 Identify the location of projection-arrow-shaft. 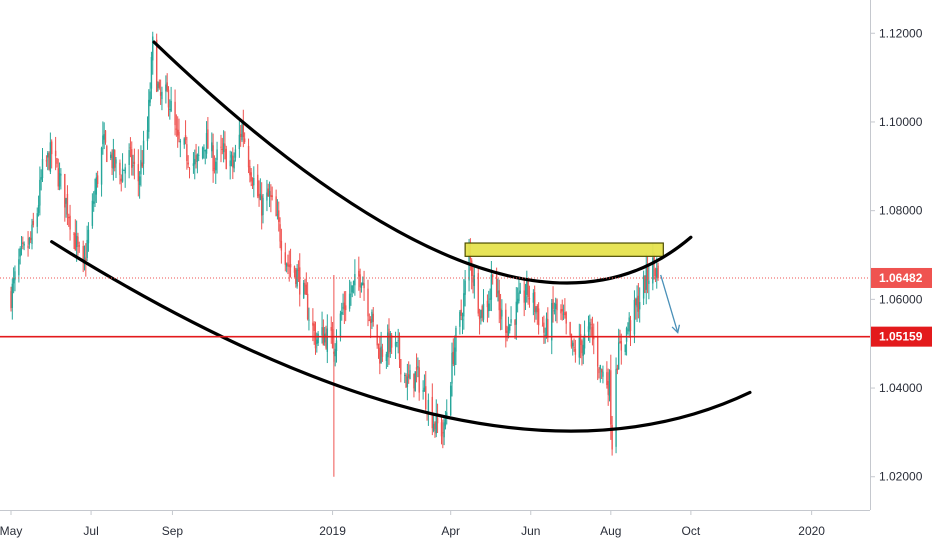
(669, 303).